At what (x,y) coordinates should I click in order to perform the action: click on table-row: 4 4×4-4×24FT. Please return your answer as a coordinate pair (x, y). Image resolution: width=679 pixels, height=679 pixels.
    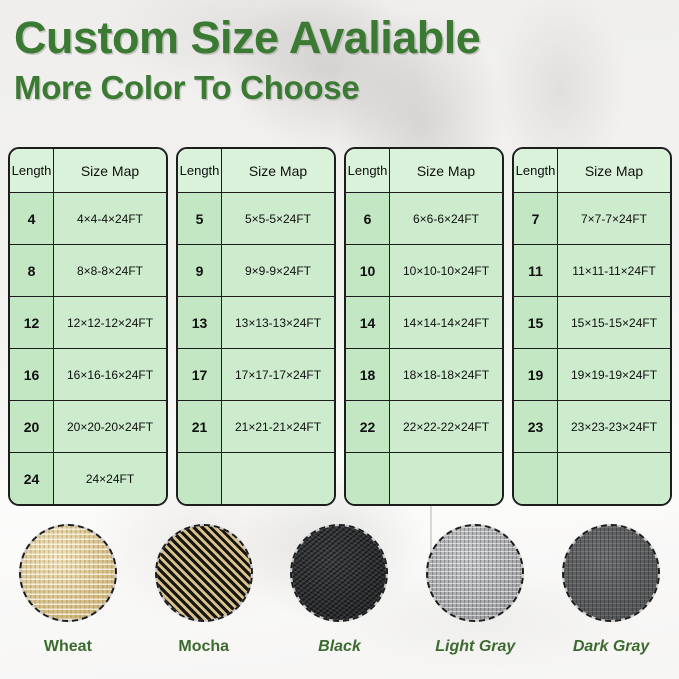
    Looking at the image, I should click on (88, 219).